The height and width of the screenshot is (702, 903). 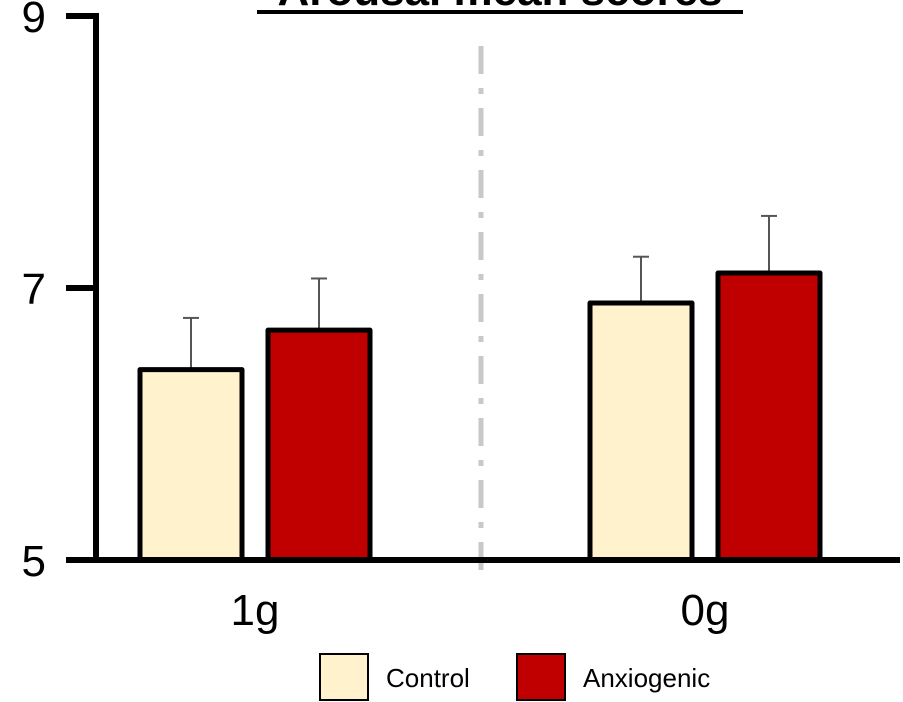 I want to click on legend-label-control: Control, so click(x=428, y=678).